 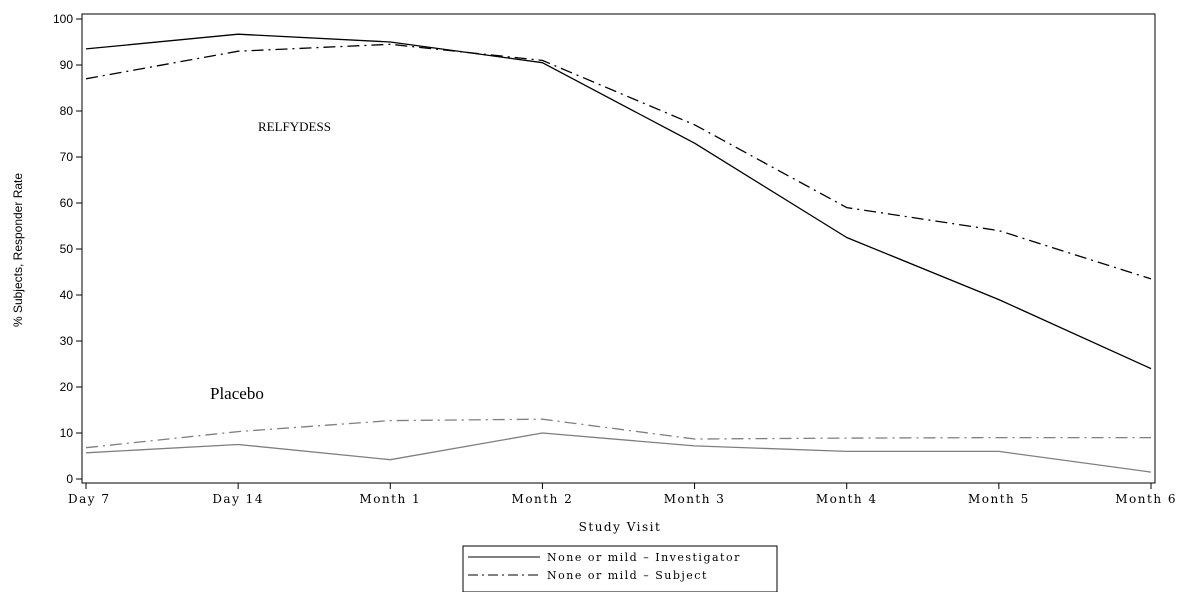 I want to click on y-tick-label: 40, so click(x=67, y=295).